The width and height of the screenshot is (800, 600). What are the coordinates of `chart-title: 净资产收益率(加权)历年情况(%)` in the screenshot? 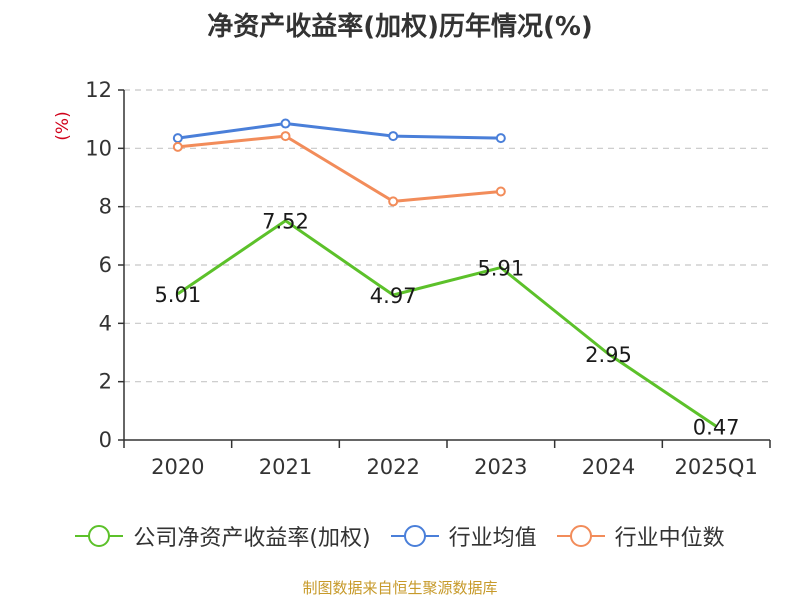 It's located at (400, 27).